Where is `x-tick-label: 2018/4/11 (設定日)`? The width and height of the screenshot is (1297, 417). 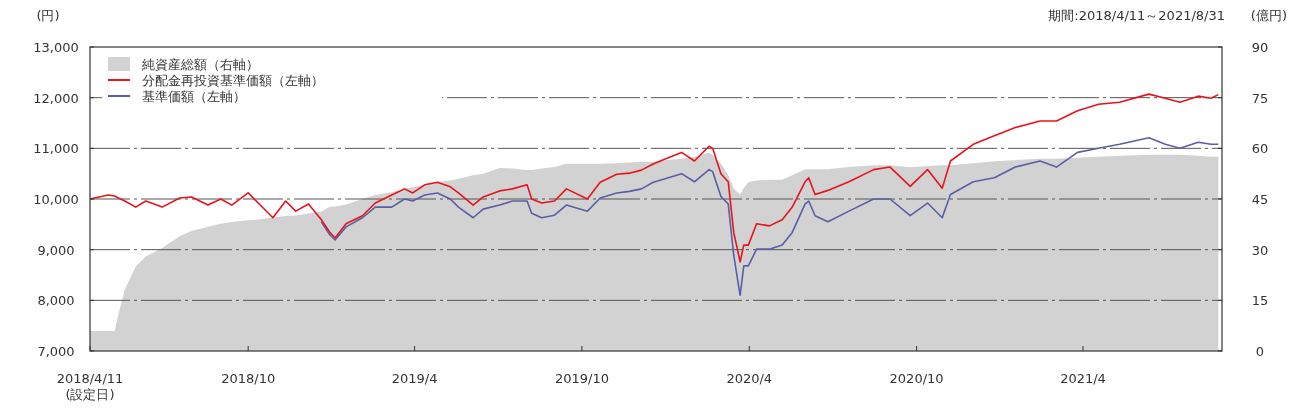 x-tick-label: 2018/4/11 (設定日) is located at coordinates (90, 386).